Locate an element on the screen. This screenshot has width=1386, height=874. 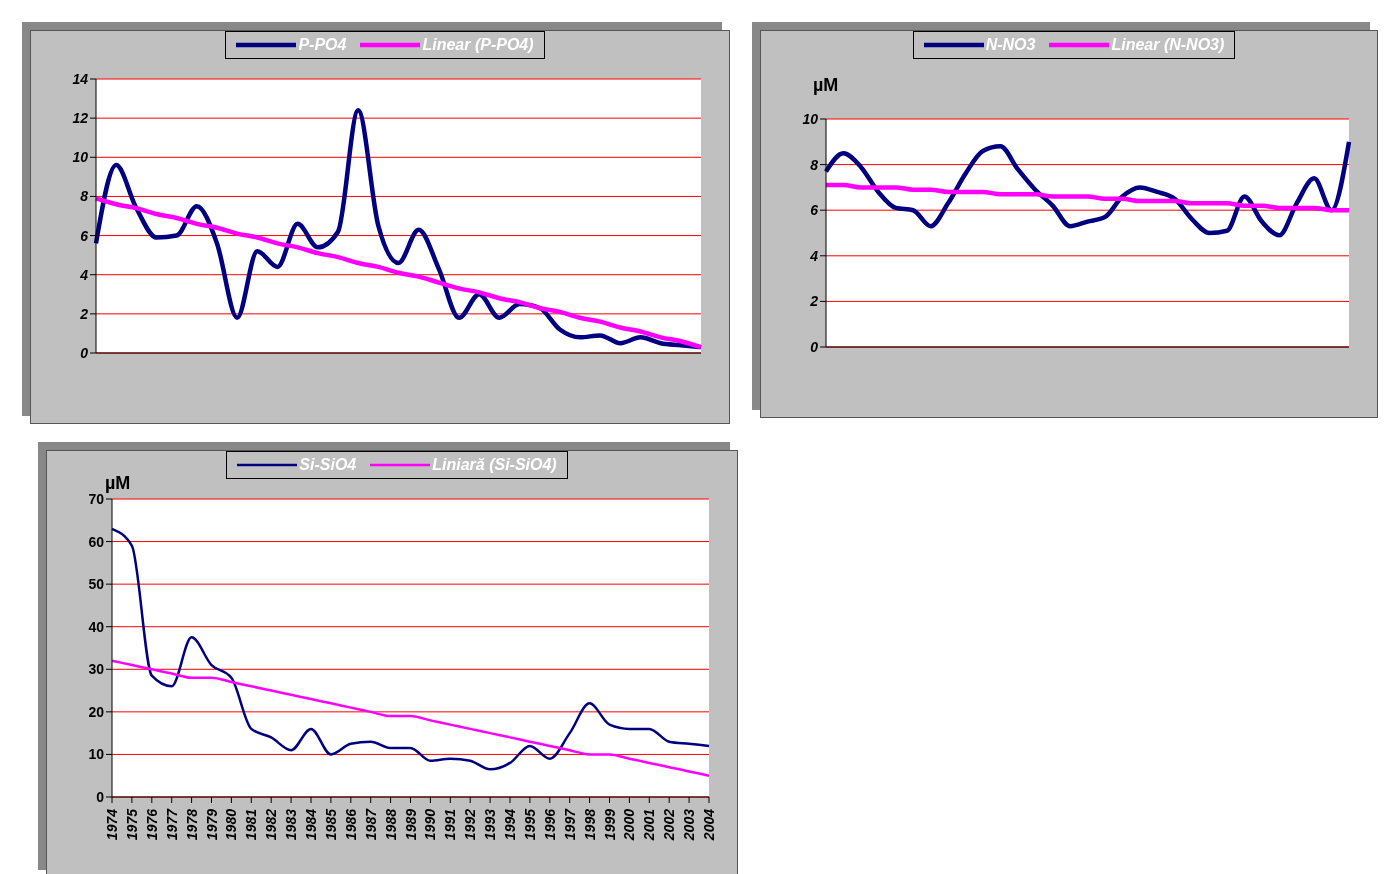
x-tick-label: 1986 is located at coordinates (350, 824).